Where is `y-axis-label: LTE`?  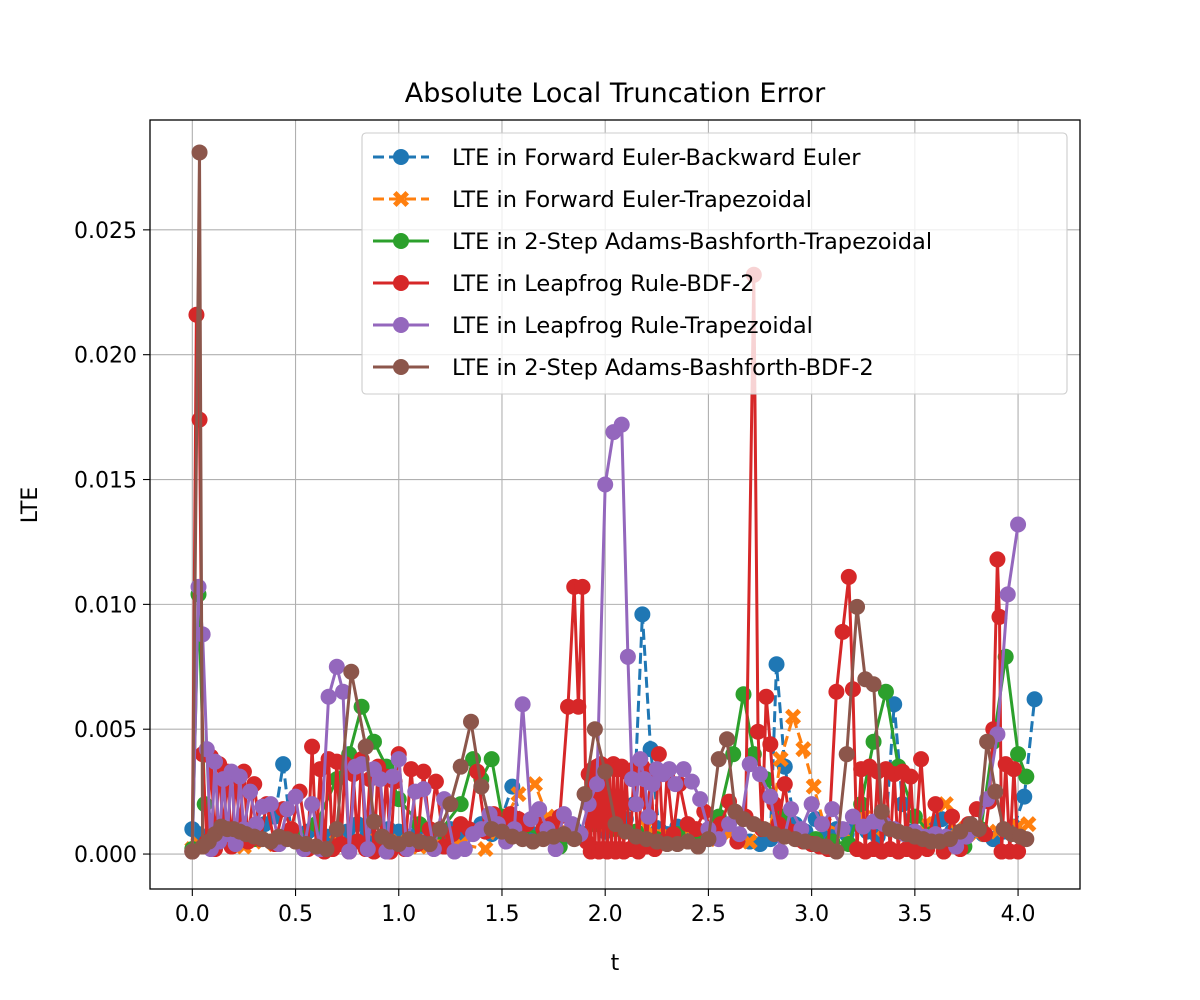
y-axis-label: LTE is located at coordinates (30, 505).